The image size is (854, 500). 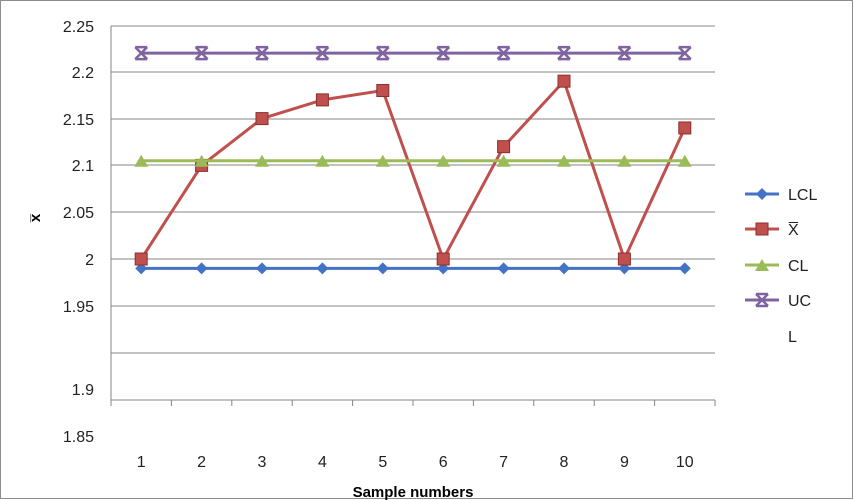 What do you see at coordinates (78, 213) in the screenshot?
I see `y-tick-label: 2.05` at bounding box center [78, 213].